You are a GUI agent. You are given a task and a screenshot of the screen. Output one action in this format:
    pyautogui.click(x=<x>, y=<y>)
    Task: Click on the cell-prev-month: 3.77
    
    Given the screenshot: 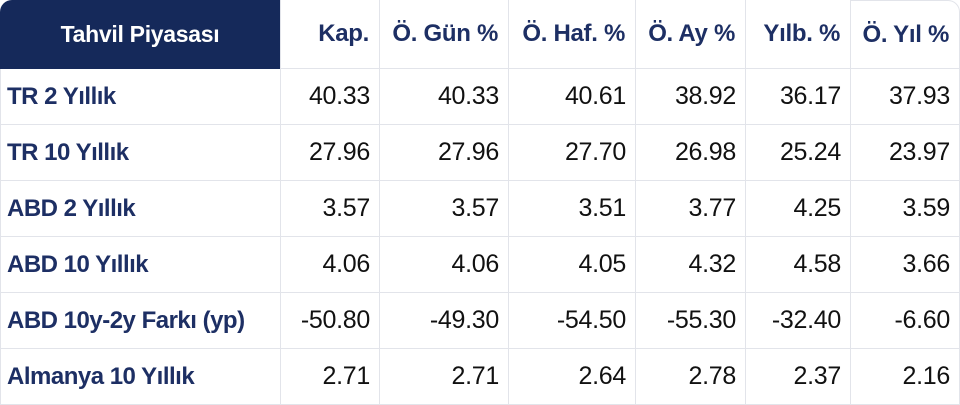 What is the action you would take?
    pyautogui.click(x=690, y=209)
    